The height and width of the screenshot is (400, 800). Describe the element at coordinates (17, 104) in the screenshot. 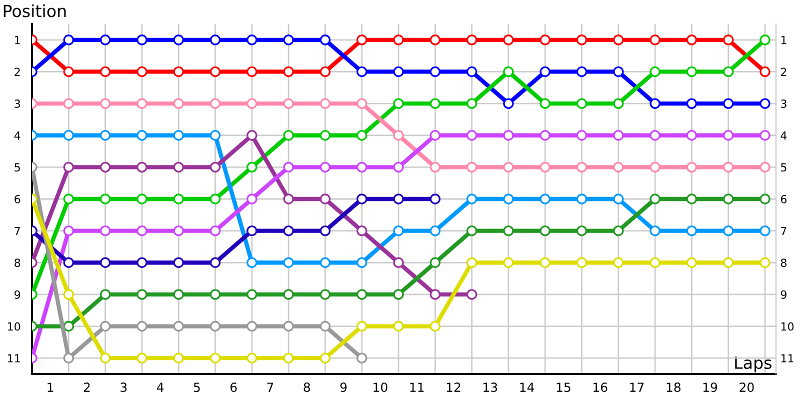

I see `y-tick-label: 3` at that location.